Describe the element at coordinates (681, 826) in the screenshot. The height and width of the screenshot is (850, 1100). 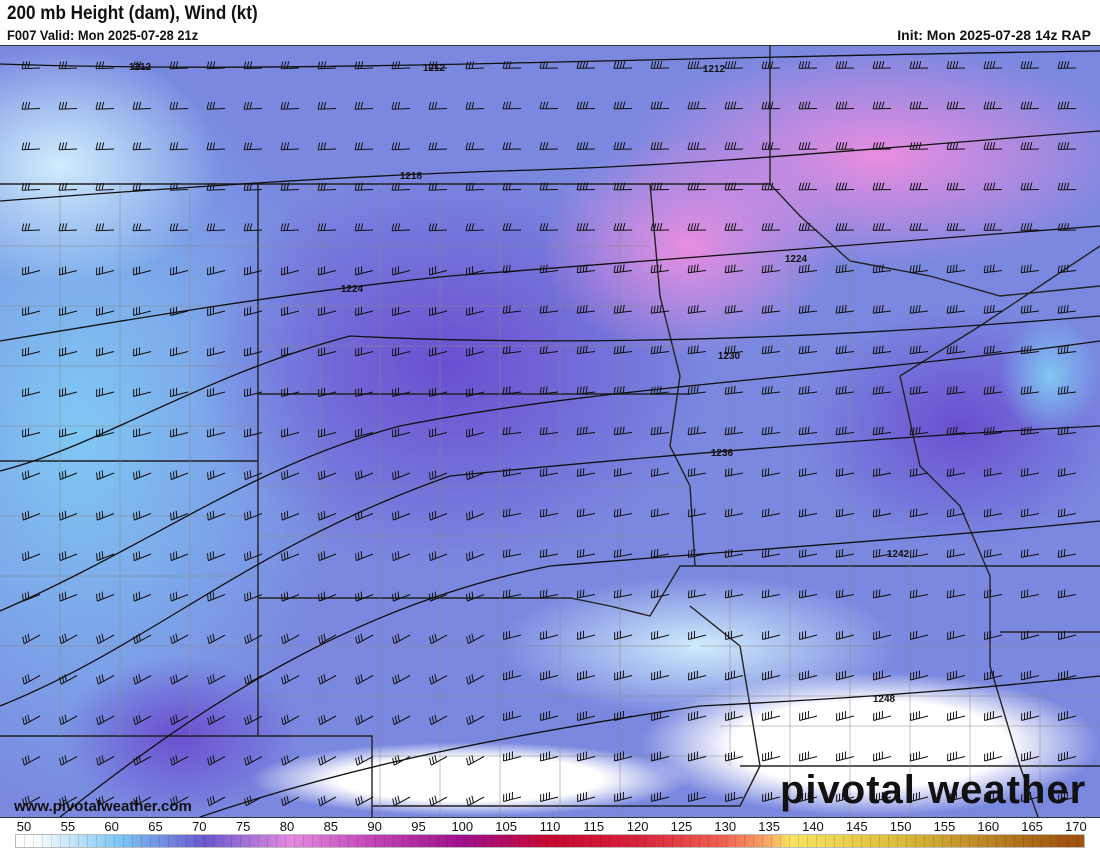
I see `colorbar-tick: 125` at that location.